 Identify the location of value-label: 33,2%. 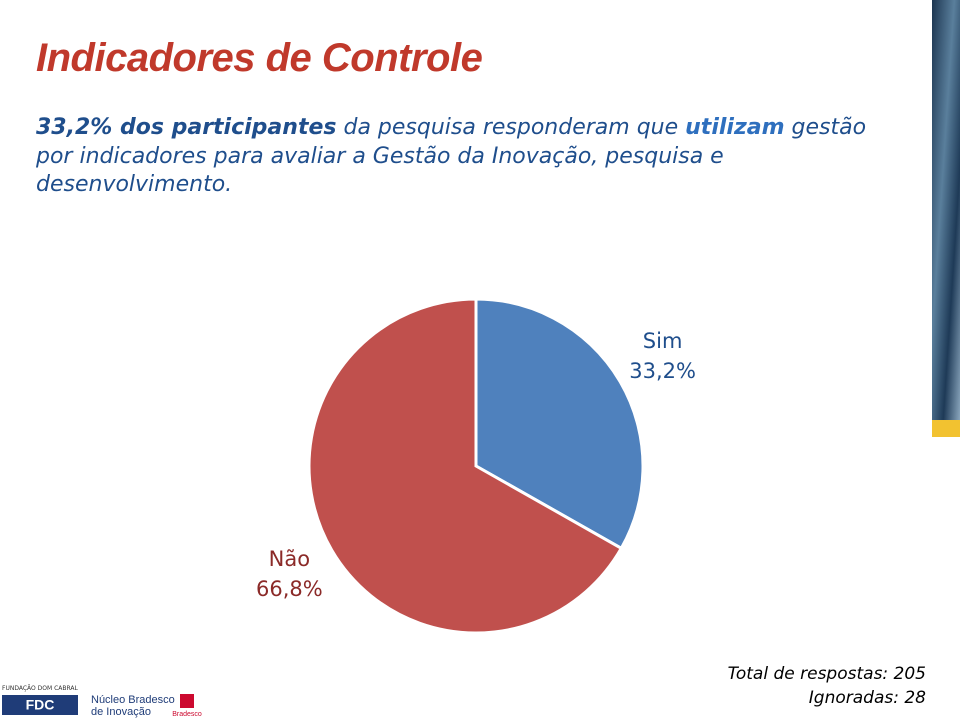
(662, 371).